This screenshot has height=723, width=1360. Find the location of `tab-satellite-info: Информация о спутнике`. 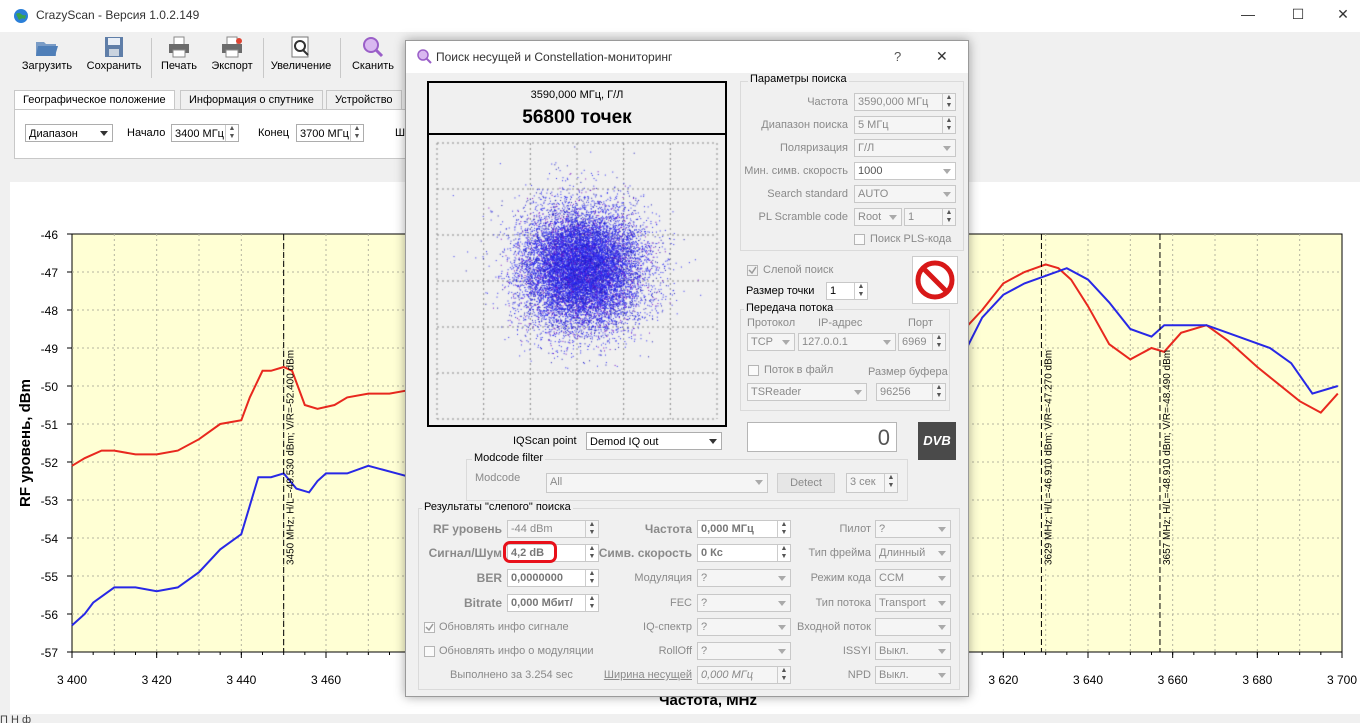

tab-satellite-info: Информация о спутнике is located at coordinates (251, 100).